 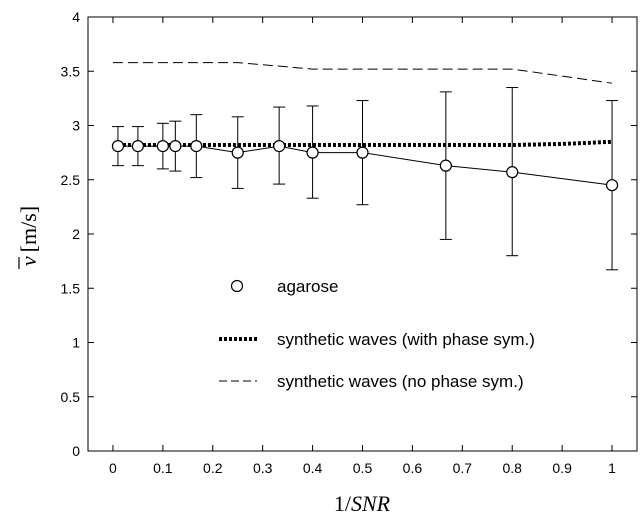 What do you see at coordinates (363, 468) in the screenshot?
I see `x-tick-label: 0.5` at bounding box center [363, 468].